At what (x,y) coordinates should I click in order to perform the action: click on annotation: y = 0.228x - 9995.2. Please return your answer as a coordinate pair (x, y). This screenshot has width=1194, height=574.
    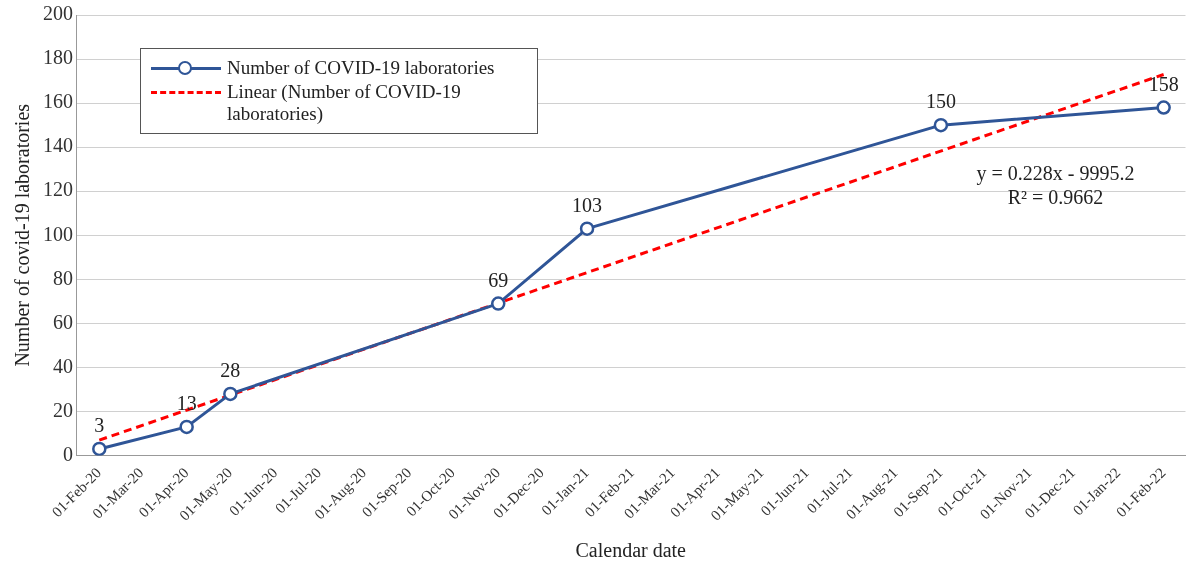
    Looking at the image, I should click on (1055, 174).